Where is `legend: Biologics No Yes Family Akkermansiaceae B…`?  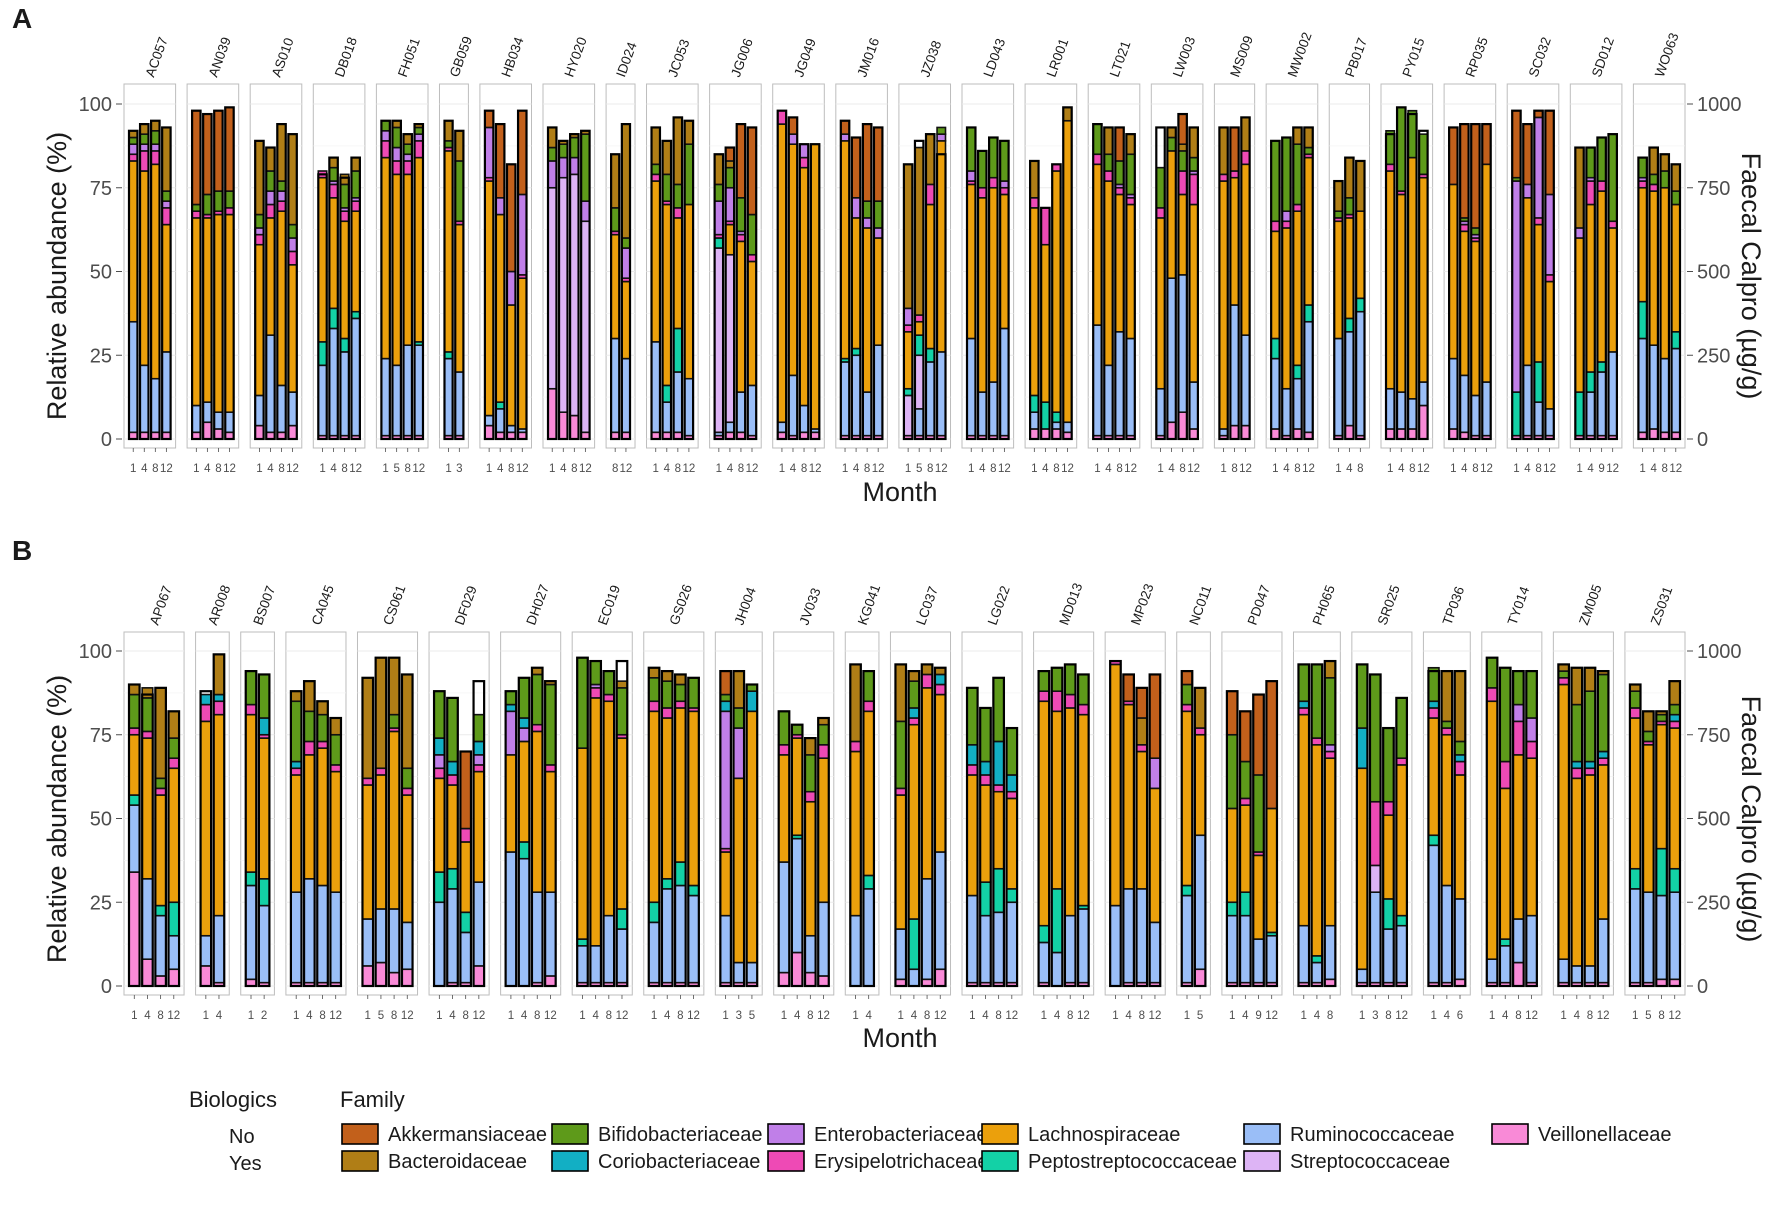 legend: Biologics No Yes Family Akkermansiaceae B… is located at coordinates (930, 1131).